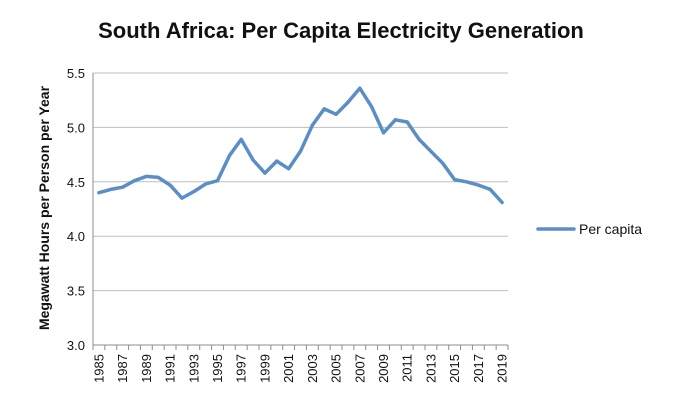  What do you see at coordinates (478, 185) in the screenshot?
I see `data-point-2017` at bounding box center [478, 185].